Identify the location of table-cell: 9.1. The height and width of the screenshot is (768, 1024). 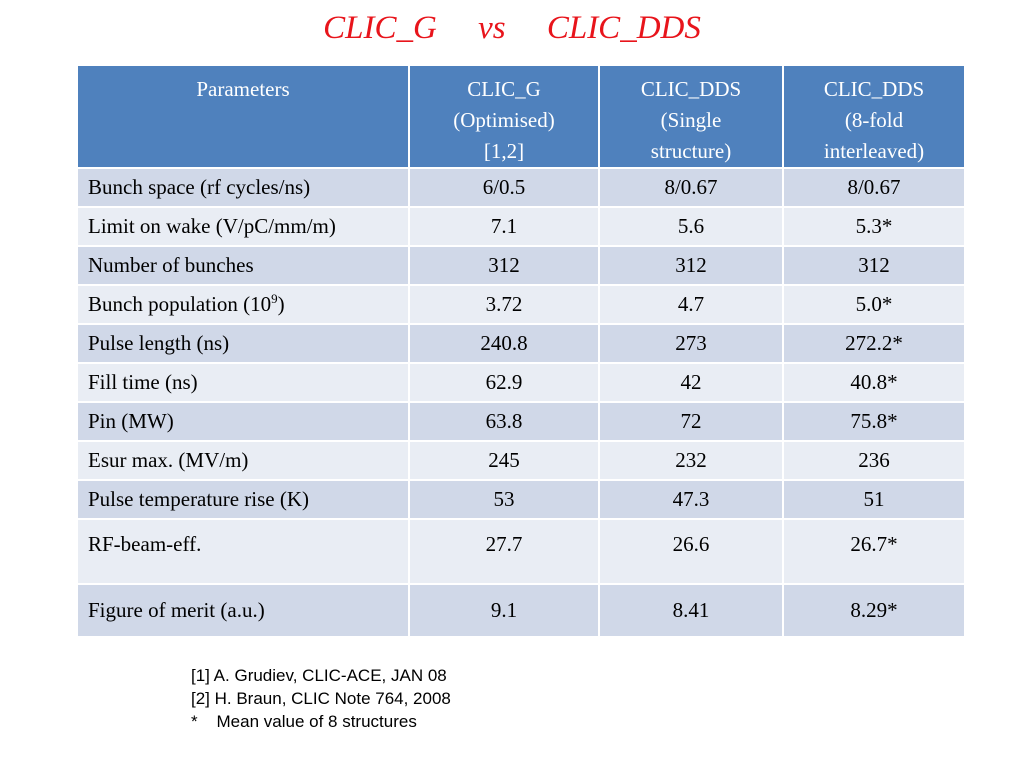
(504, 610).